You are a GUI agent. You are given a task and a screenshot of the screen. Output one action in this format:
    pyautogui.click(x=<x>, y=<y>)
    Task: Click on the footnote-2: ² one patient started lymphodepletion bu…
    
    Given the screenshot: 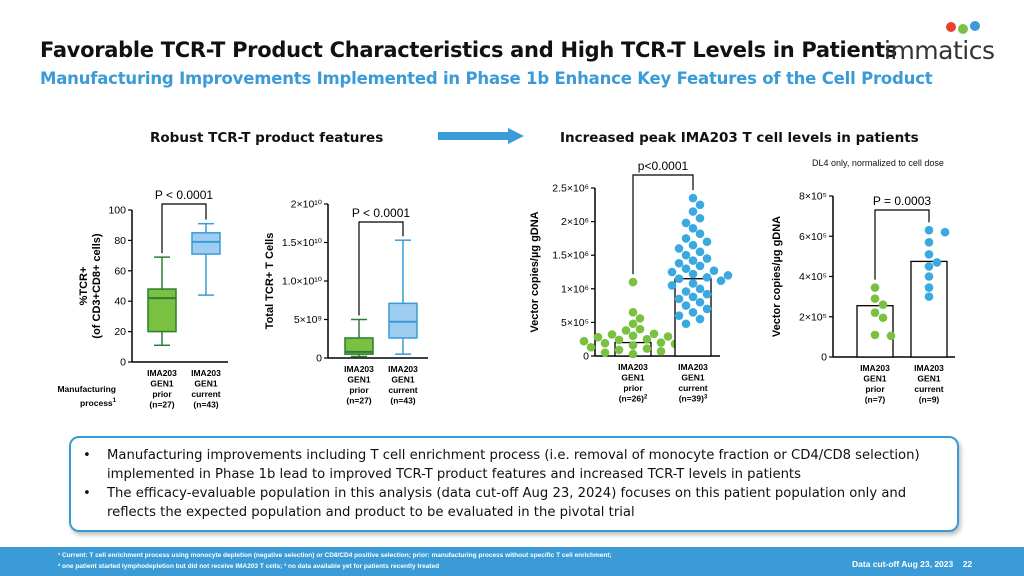 What is the action you would take?
    pyautogui.click(x=249, y=566)
    